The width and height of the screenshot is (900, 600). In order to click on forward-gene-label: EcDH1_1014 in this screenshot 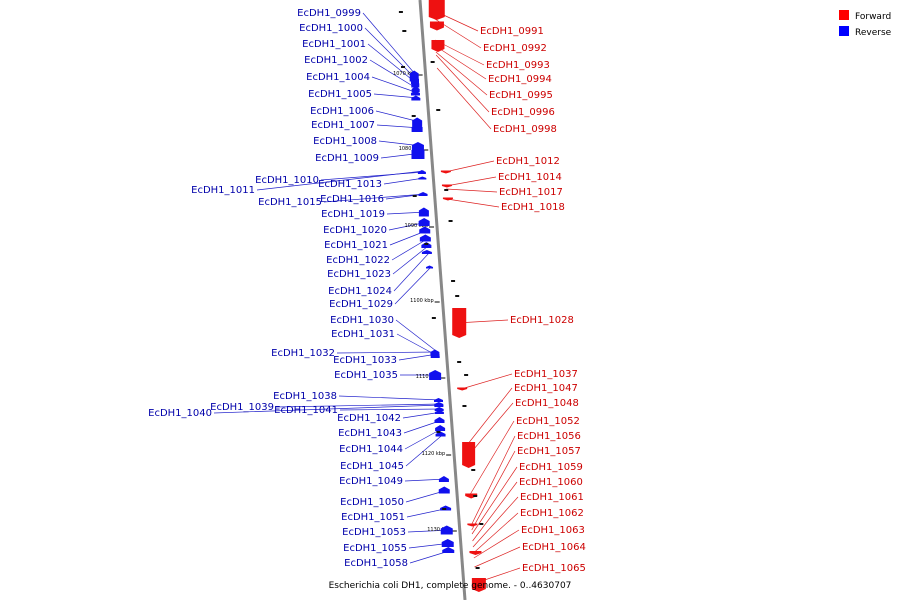, I will do `click(530, 177)`.